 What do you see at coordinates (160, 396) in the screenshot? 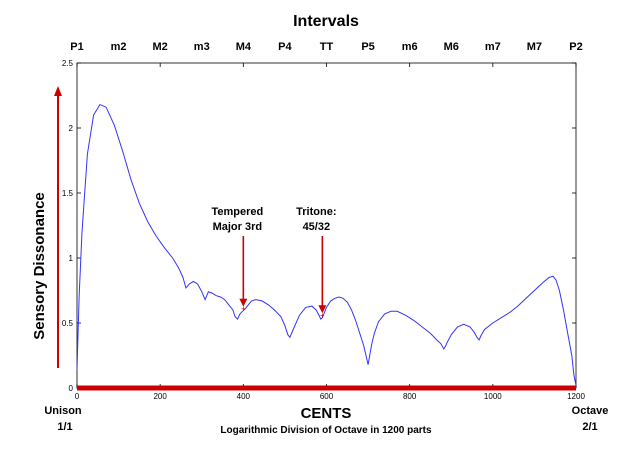
I see `x-tick-label: 200` at bounding box center [160, 396].